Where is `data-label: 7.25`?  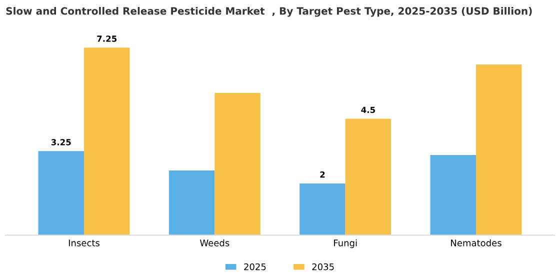 data-label: 7.25 is located at coordinates (107, 39).